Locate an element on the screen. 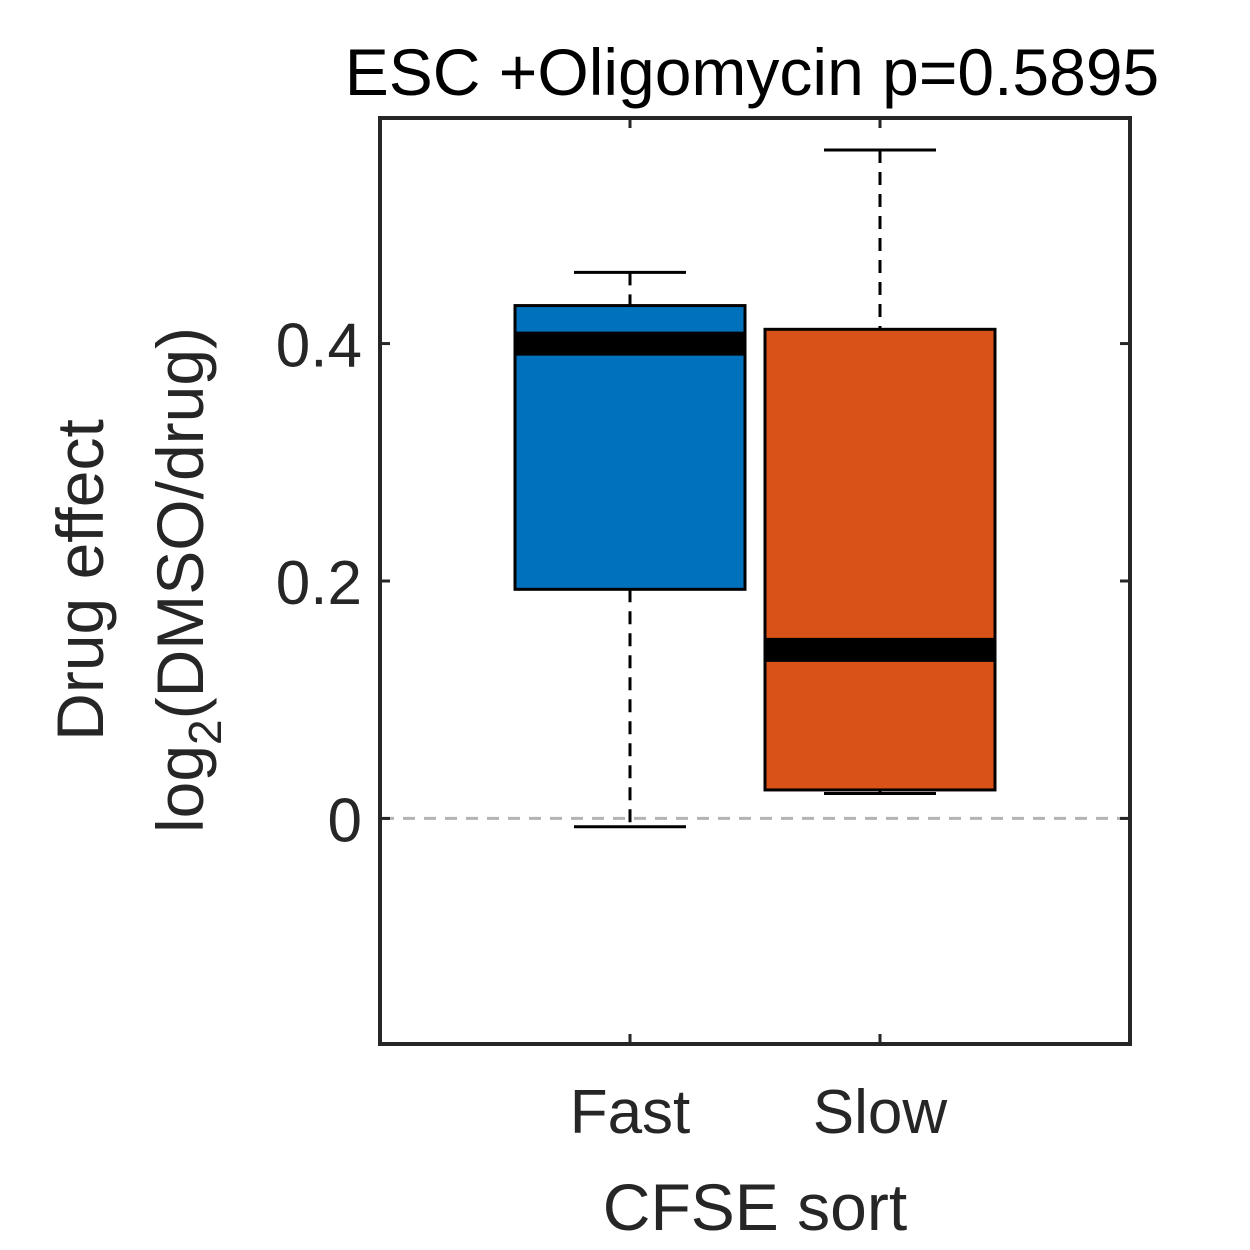 This screenshot has width=1250, height=1250. x-axis-label: CFSE sort is located at coordinates (755, 1207).